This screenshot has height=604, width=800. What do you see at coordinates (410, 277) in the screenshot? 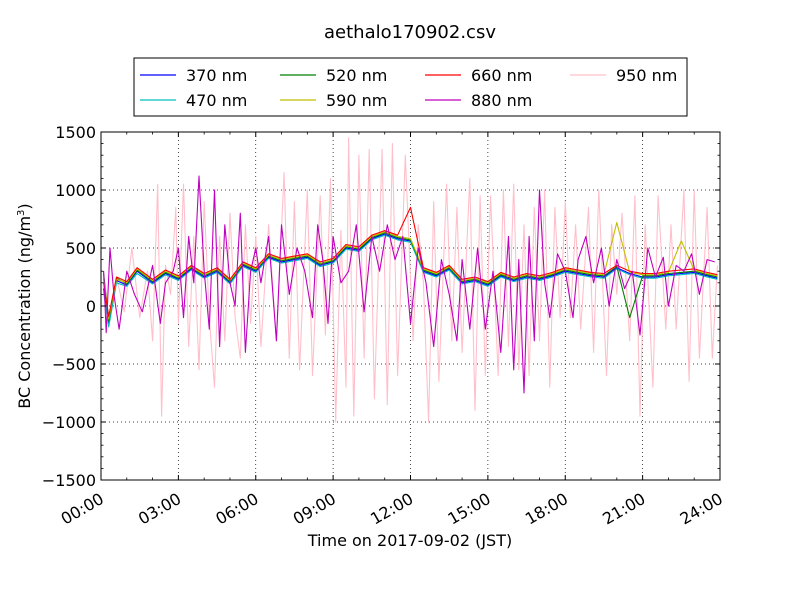
I see `series-line-520-nm` at bounding box center [410, 277].